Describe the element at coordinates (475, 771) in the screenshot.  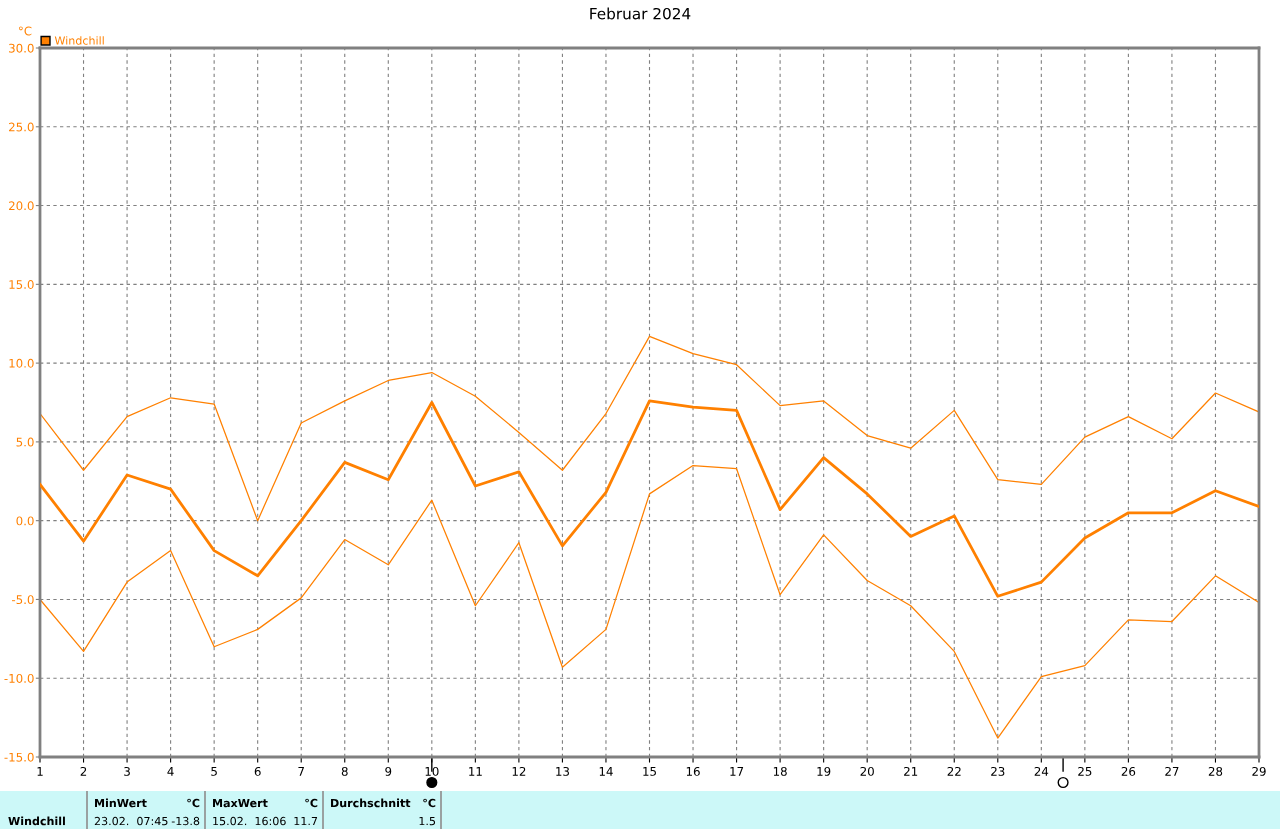
I see `x-tick-label: 11` at that location.